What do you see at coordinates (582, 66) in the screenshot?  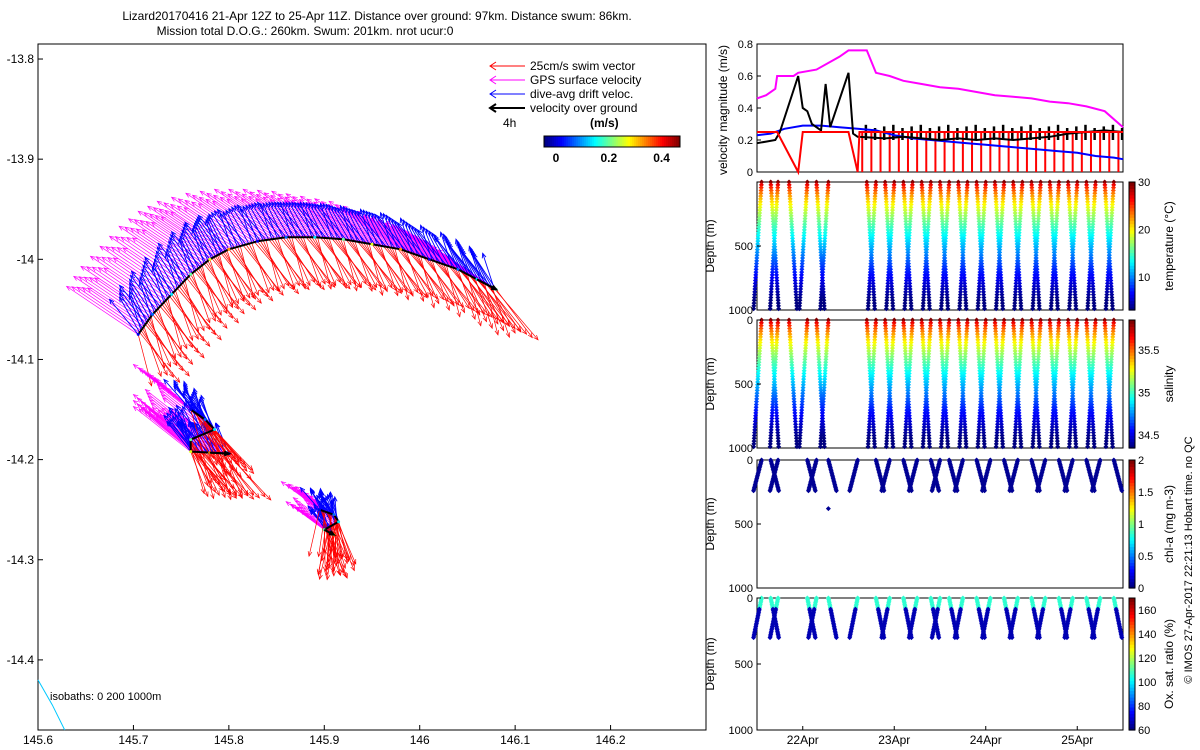 I see `legend-label-swim: 25cm/s swim vector` at bounding box center [582, 66].